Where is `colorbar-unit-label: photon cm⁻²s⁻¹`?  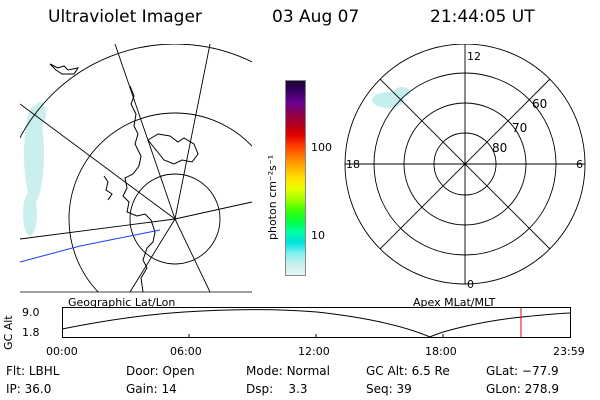 colorbar-unit-label: photon cm⁻²s⁻¹ is located at coordinates (272, 197).